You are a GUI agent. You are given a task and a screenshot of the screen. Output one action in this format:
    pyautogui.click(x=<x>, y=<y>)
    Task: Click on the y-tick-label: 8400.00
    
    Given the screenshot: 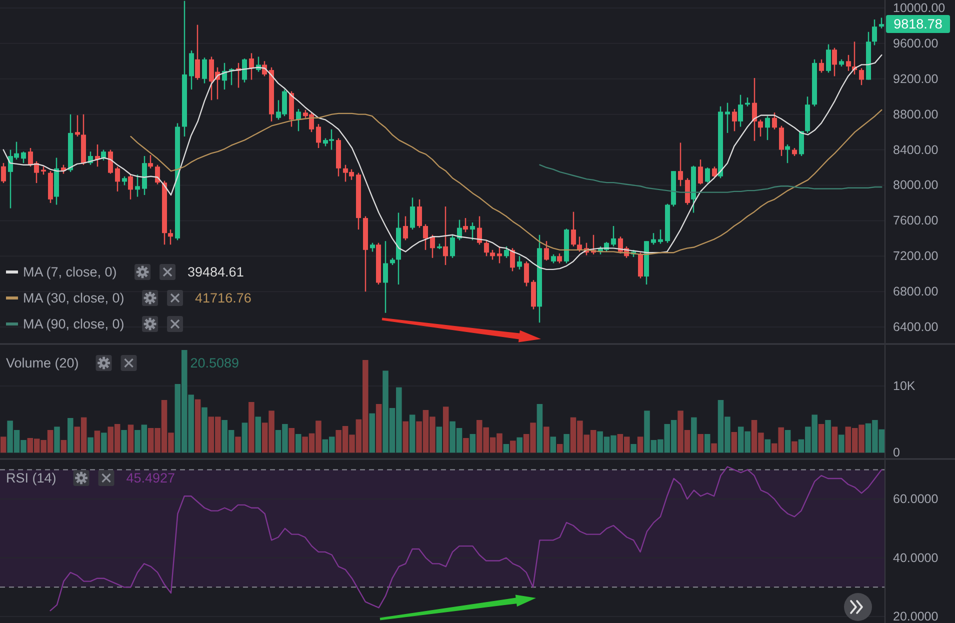 What is the action you would take?
    pyautogui.click(x=915, y=149)
    